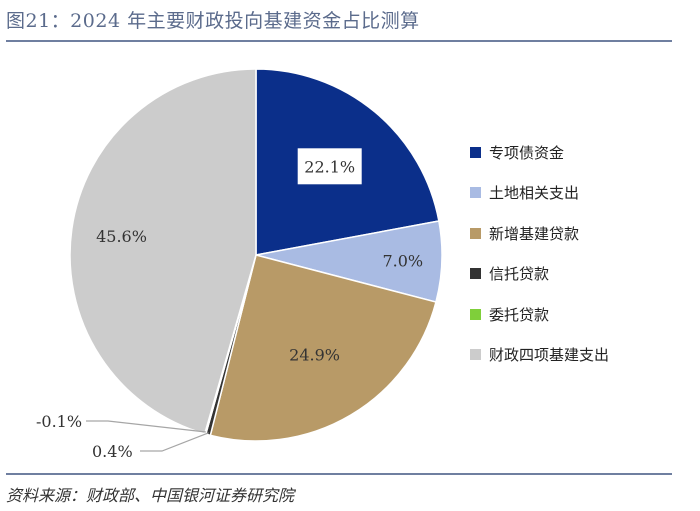  Describe the element at coordinates (519, 274) in the screenshot. I see `legend-label-3: 信托贷款` at that location.